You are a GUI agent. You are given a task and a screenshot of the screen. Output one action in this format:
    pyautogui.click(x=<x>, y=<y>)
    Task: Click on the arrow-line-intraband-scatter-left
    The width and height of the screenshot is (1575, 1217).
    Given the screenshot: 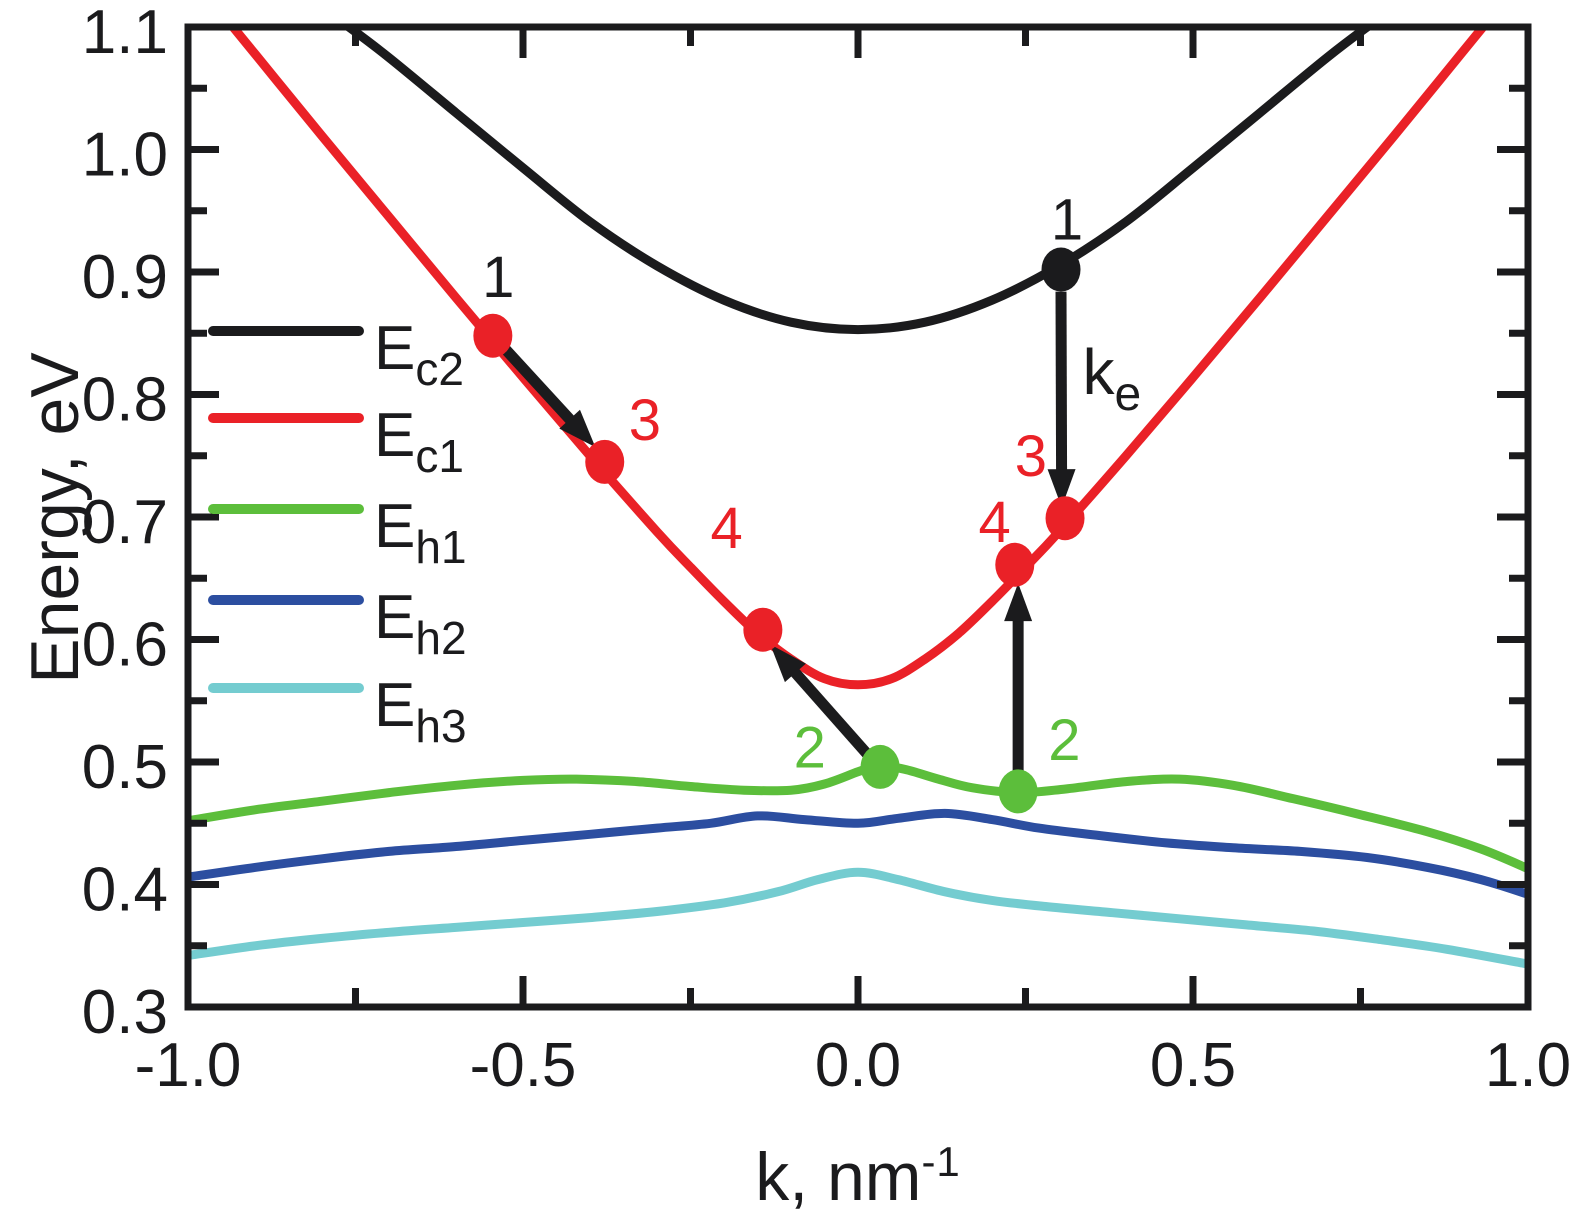 What is the action you would take?
    pyautogui.click(x=537, y=384)
    